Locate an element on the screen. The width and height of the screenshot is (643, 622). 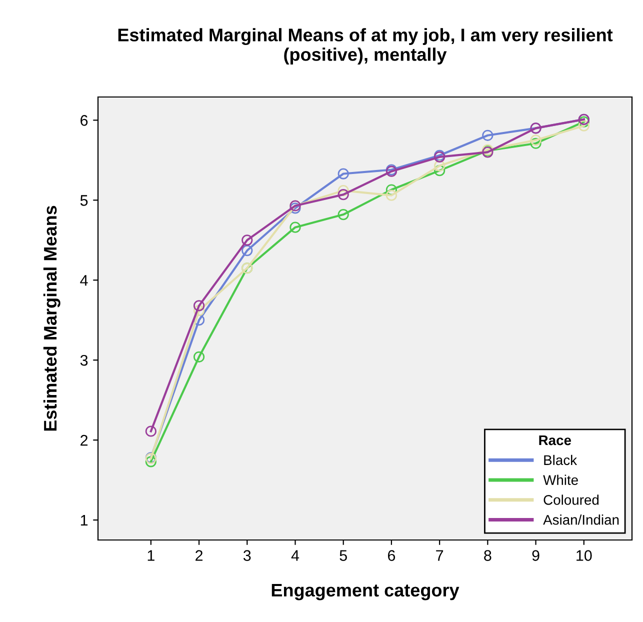
x-tick-label: 6 is located at coordinates (392, 555).